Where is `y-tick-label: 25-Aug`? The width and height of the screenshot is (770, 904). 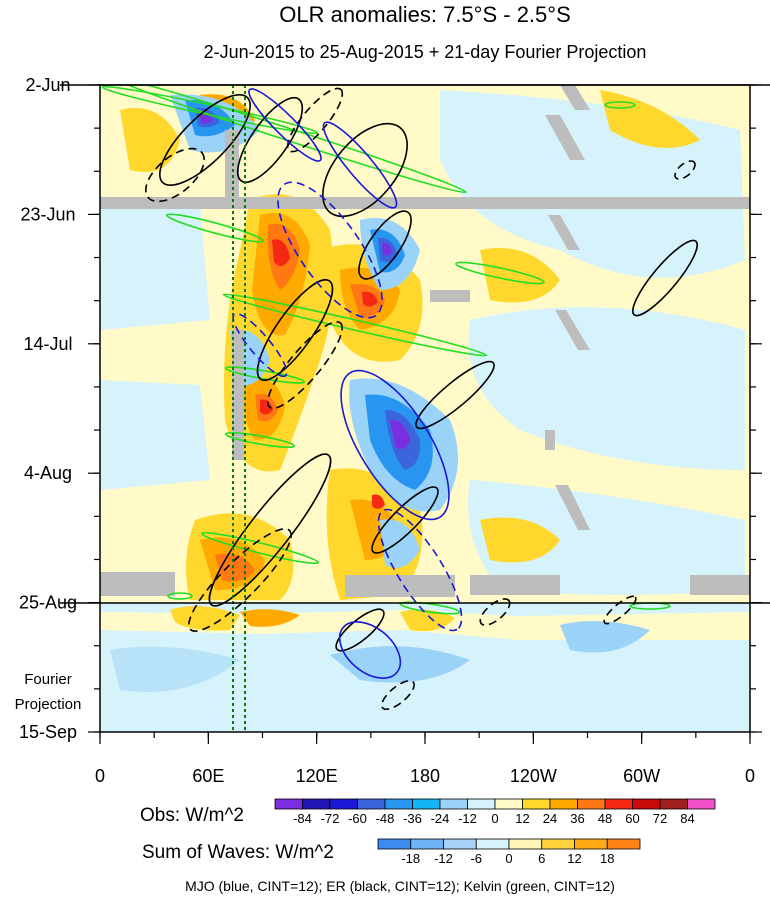
y-tick-label: 25-Aug is located at coordinates (48, 603).